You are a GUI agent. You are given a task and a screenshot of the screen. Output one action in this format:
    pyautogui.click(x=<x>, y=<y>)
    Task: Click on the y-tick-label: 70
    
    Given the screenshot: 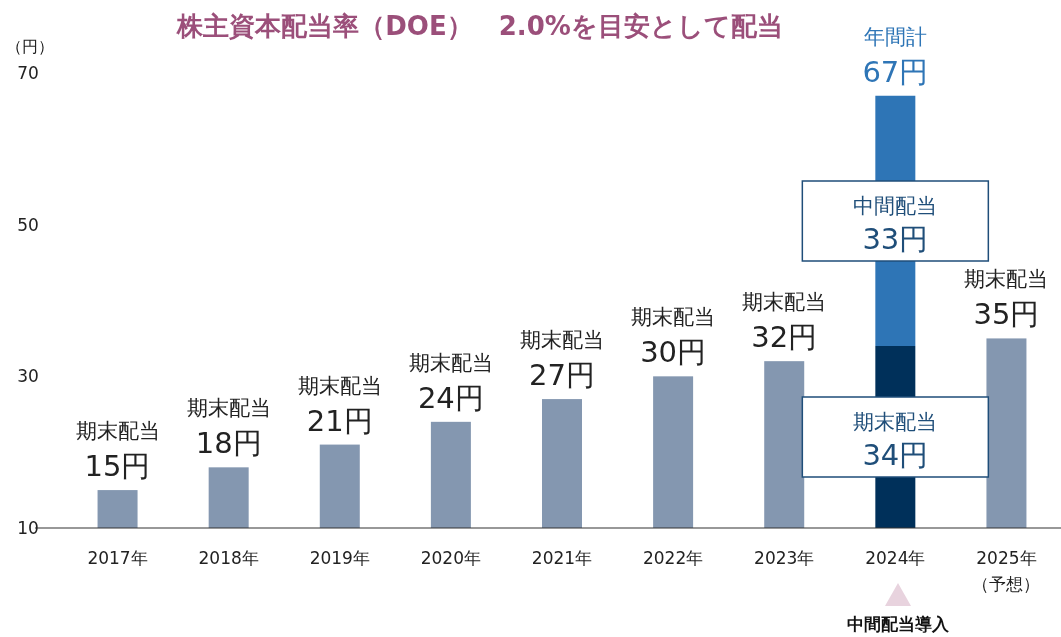 What is the action you would take?
    pyautogui.click(x=28, y=73)
    